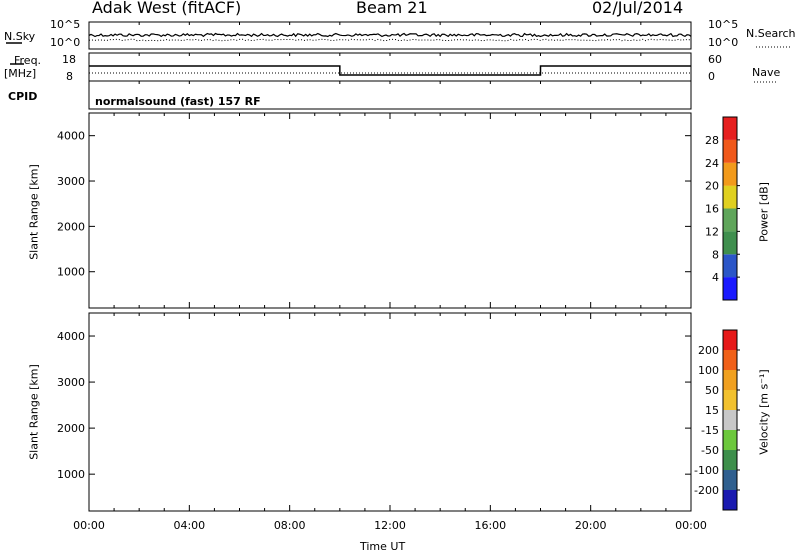 The height and width of the screenshot is (554, 800). Describe the element at coordinates (390, 40) in the screenshot. I see `nsearch-series` at that location.